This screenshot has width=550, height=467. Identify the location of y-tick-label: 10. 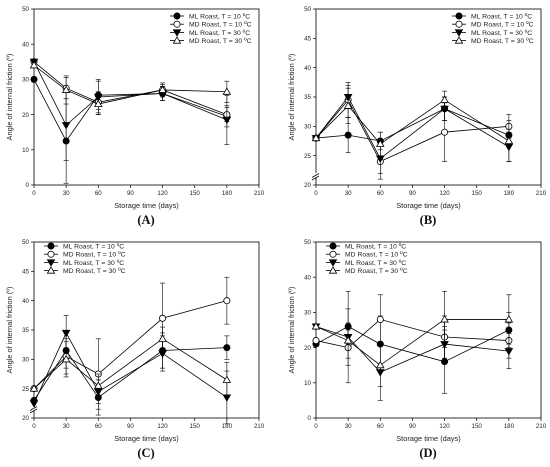
(307, 383).